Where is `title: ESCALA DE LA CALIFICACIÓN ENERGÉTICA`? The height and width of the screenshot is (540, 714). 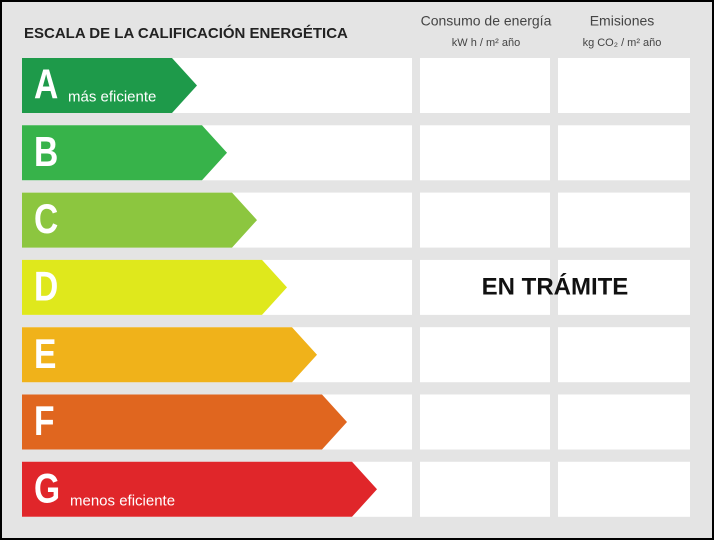
title: ESCALA DE LA CALIFICACIÓN ENERGÉTICA is located at coordinates (186, 33).